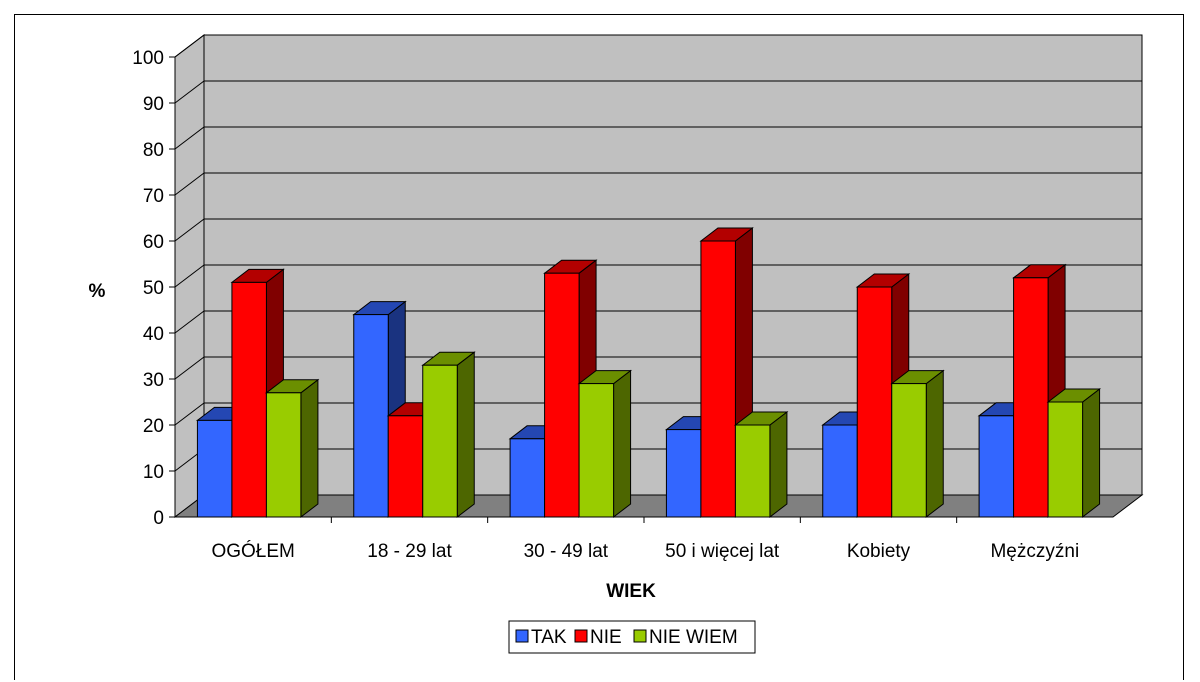 The height and width of the screenshot is (682, 1200). What do you see at coordinates (566, 551) in the screenshot?
I see `x-tick-label: 30 - 49 lat` at bounding box center [566, 551].